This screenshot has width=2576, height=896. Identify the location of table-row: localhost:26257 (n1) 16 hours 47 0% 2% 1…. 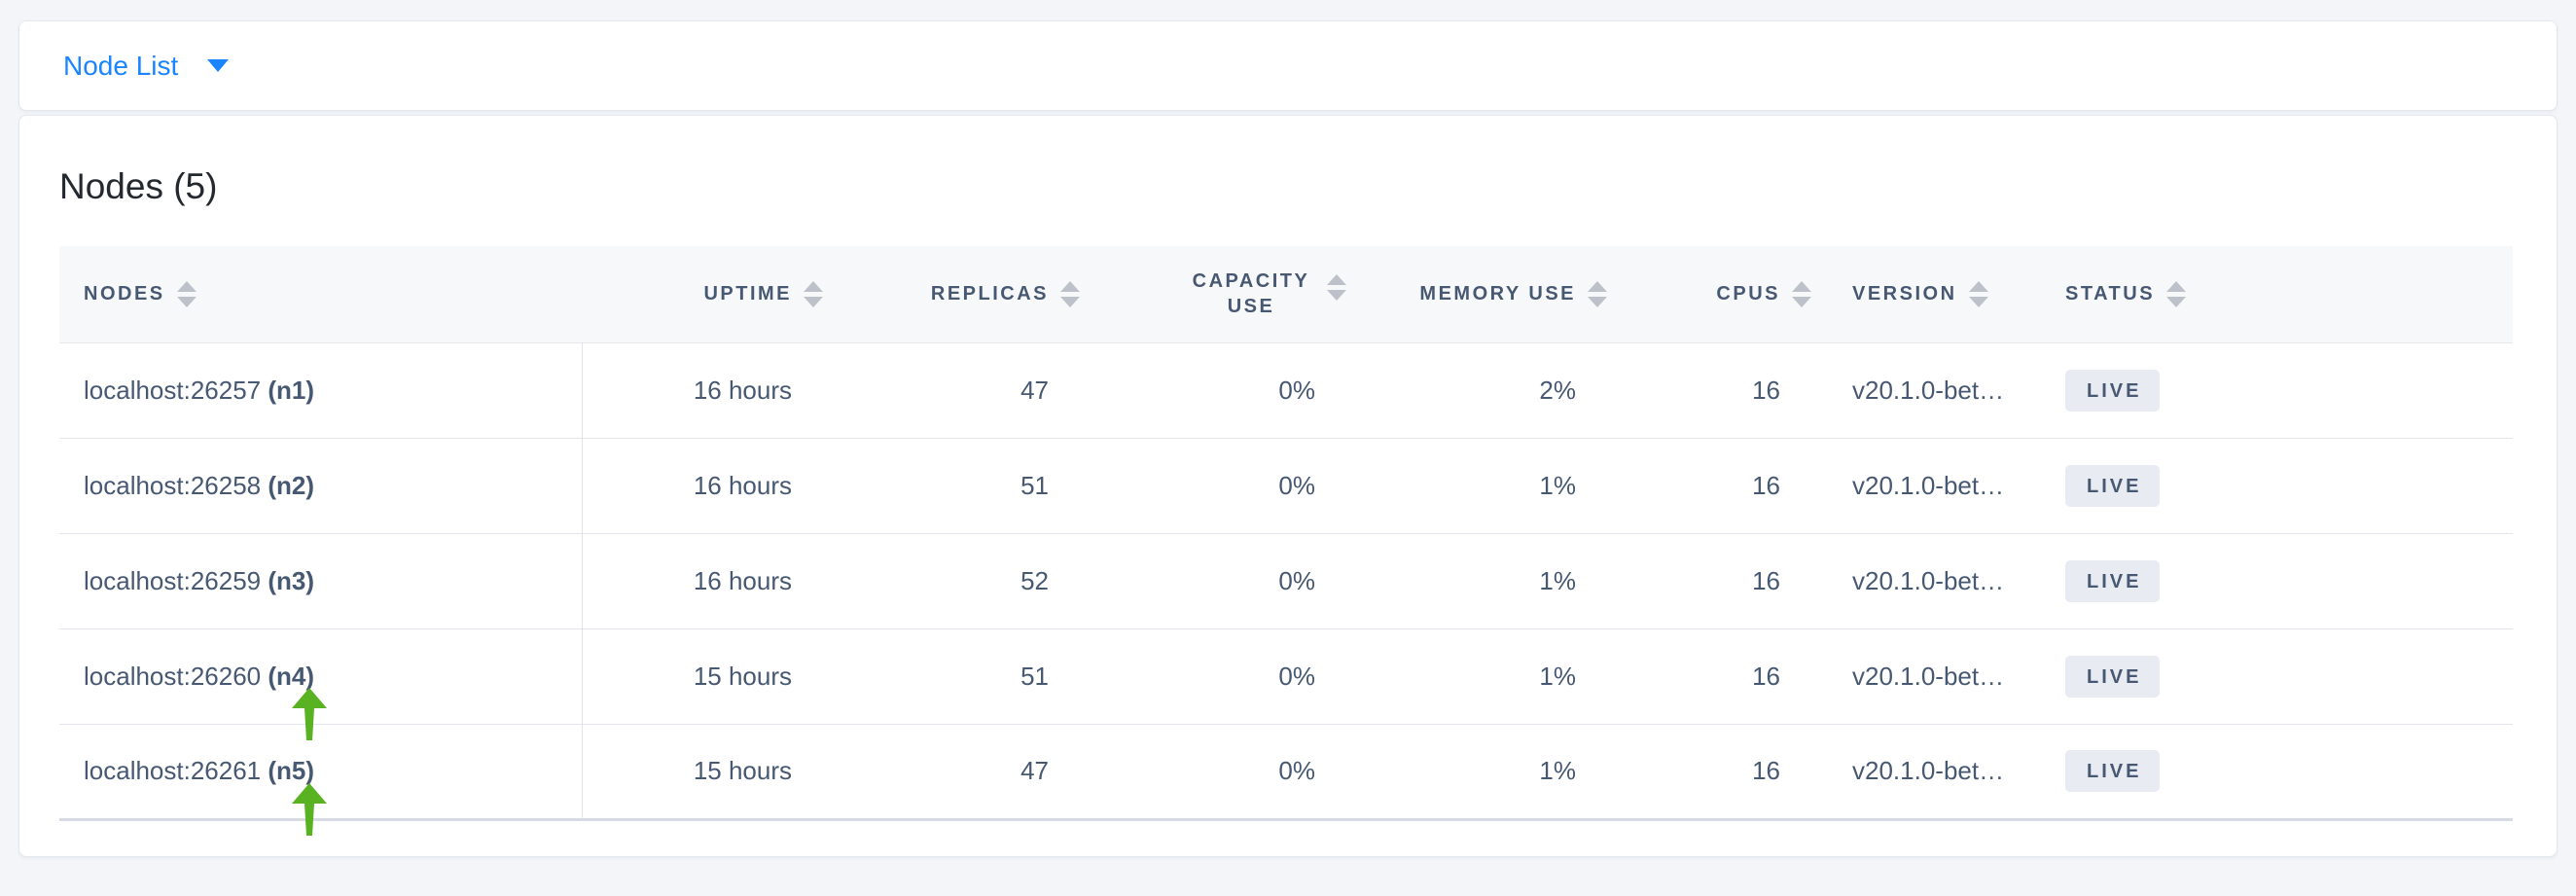
(1286, 391).